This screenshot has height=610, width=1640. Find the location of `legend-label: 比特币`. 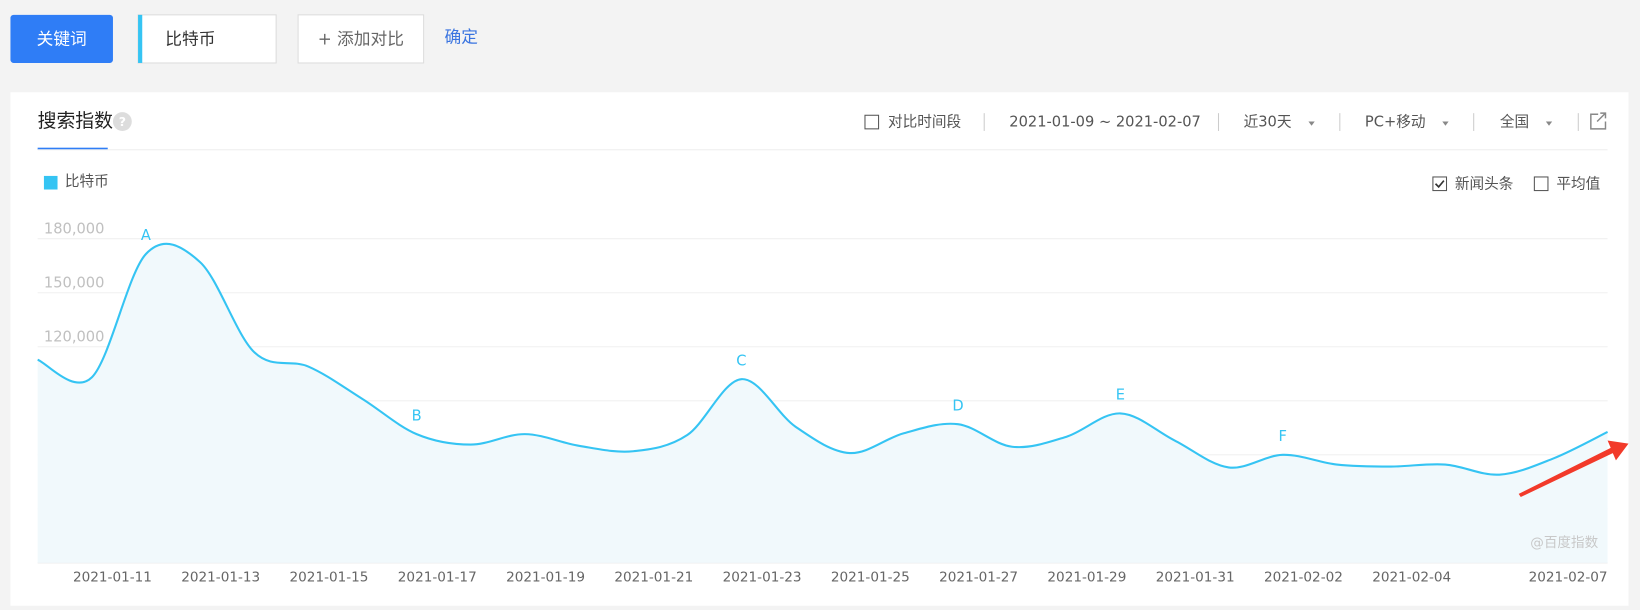

legend-label: 比特币 is located at coordinates (87, 181).